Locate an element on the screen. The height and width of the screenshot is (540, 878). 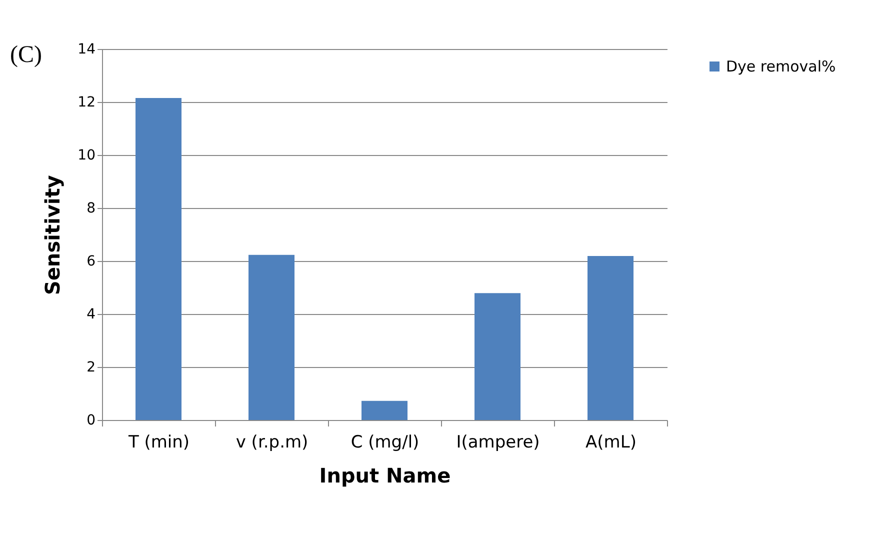
x-axis-title: Input Name is located at coordinates (385, 476).